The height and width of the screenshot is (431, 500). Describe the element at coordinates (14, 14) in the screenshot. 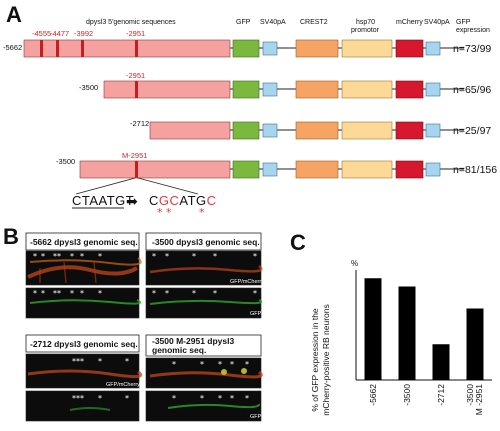

I see `panel-a-label: A` at that location.